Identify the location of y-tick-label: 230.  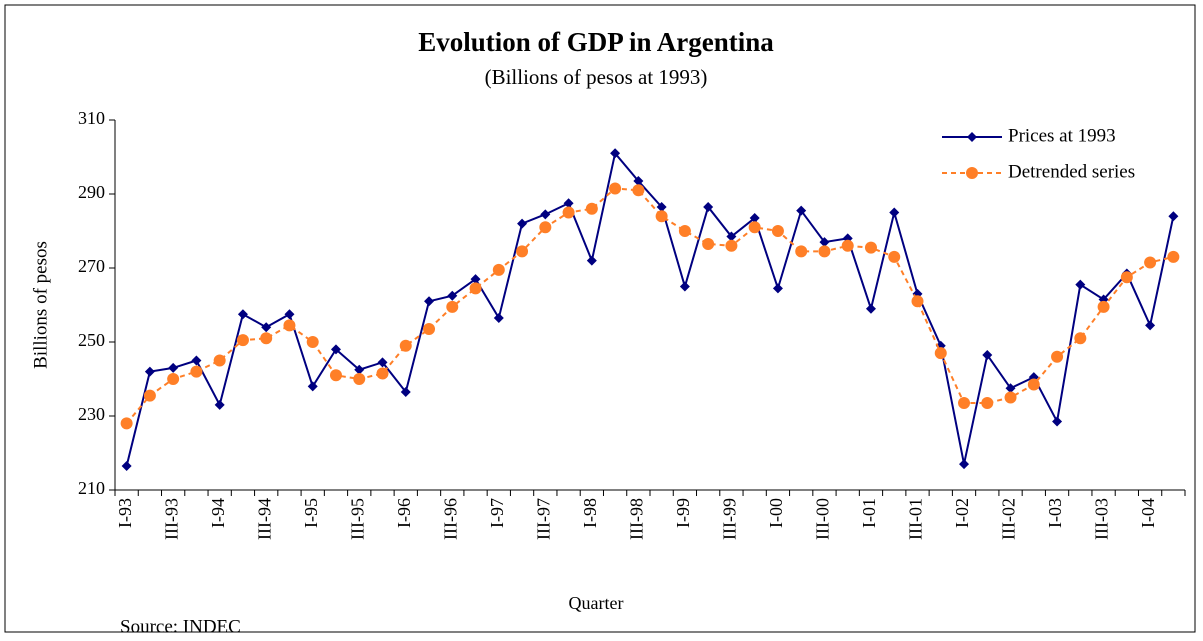
(91, 414).